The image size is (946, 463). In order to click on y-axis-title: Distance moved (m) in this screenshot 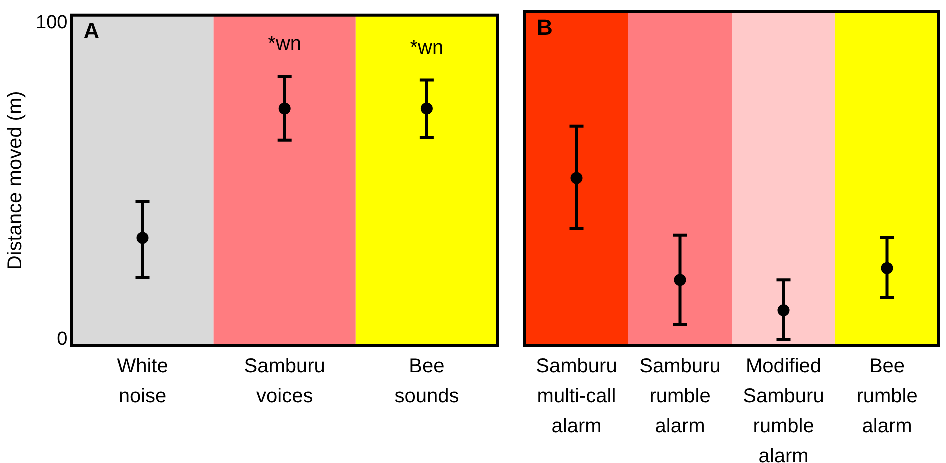, I will do `click(15, 180)`.